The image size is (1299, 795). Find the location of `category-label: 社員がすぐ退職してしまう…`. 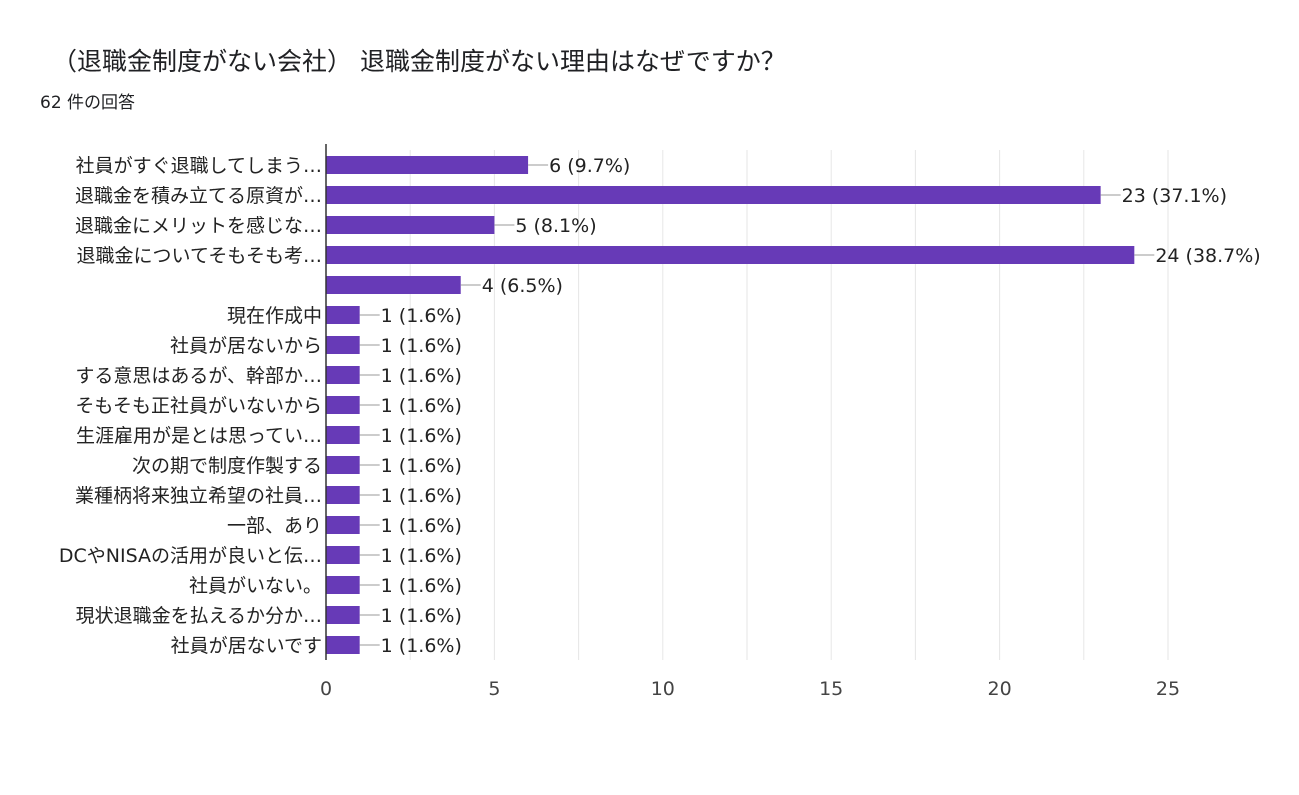

category-label: 社員がすぐ退職してしまう… is located at coordinates (199, 166).